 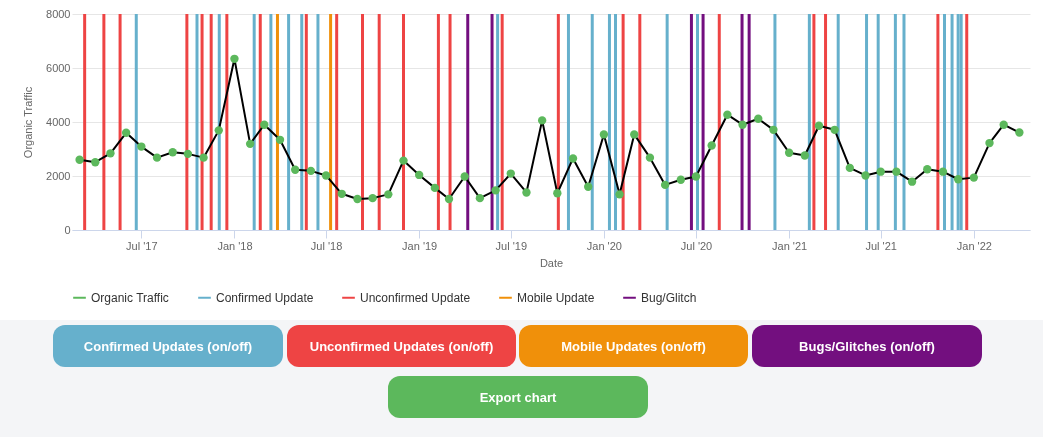 What do you see at coordinates (511, 245) in the screenshot?
I see `x-tick-label: Jul '19` at bounding box center [511, 245].